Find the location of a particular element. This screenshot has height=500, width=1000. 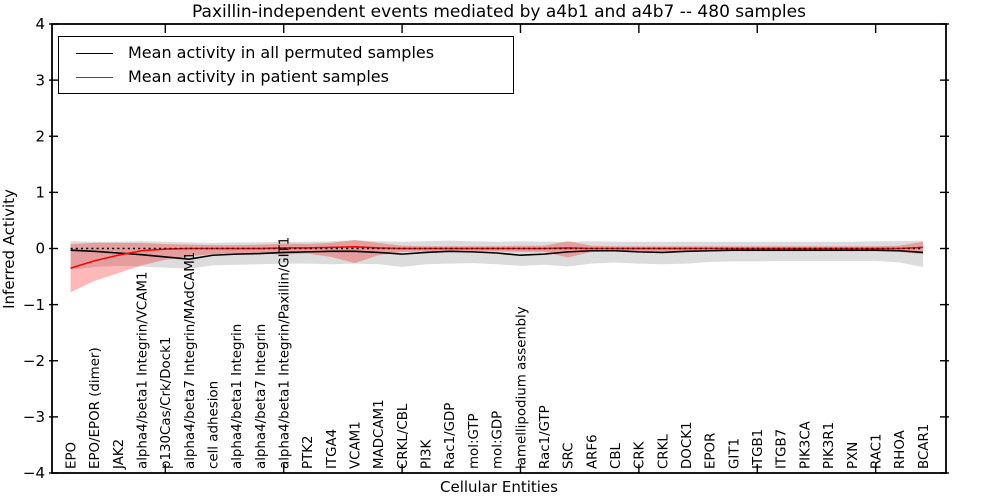

y-tick-label: −1 is located at coordinates (34, 305).